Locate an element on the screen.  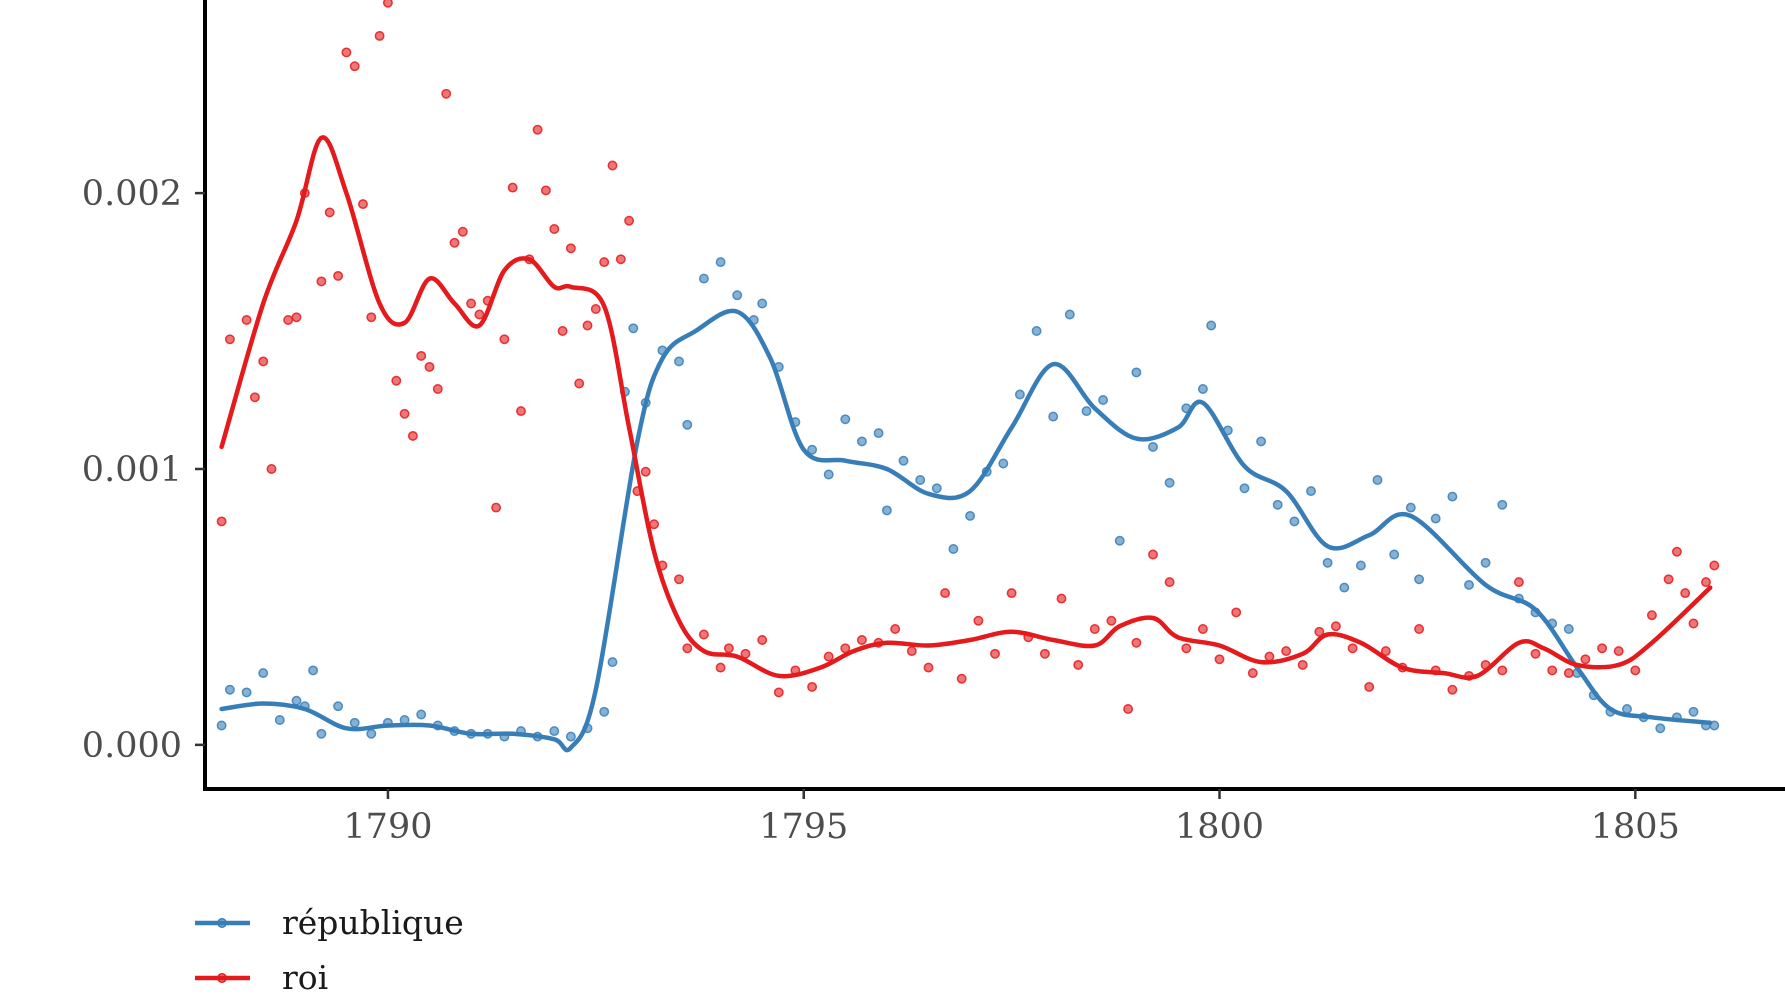
legend: république roi is located at coordinates (329, 950).